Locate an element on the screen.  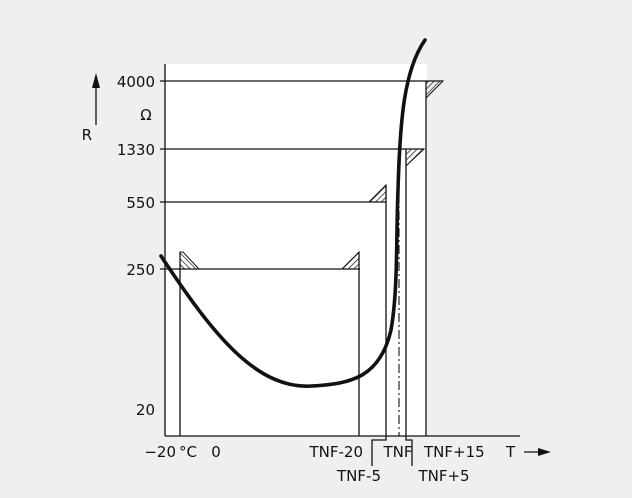
x-tick-tnf-plus15: TNF+15 is located at coordinates (454, 452).